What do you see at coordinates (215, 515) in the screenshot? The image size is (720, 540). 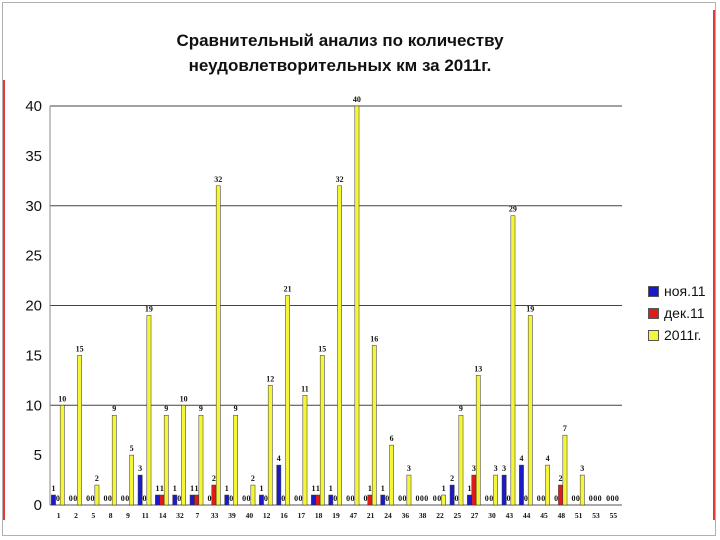 I see `x-tick-label: 33` at bounding box center [215, 515].